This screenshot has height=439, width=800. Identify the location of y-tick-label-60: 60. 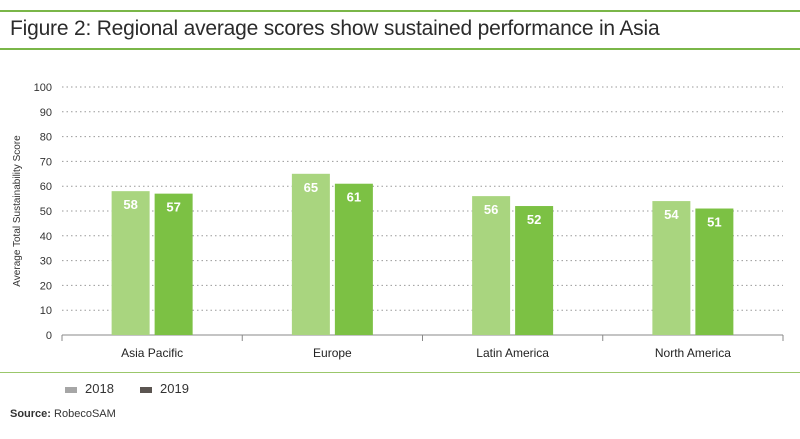
(46, 187).